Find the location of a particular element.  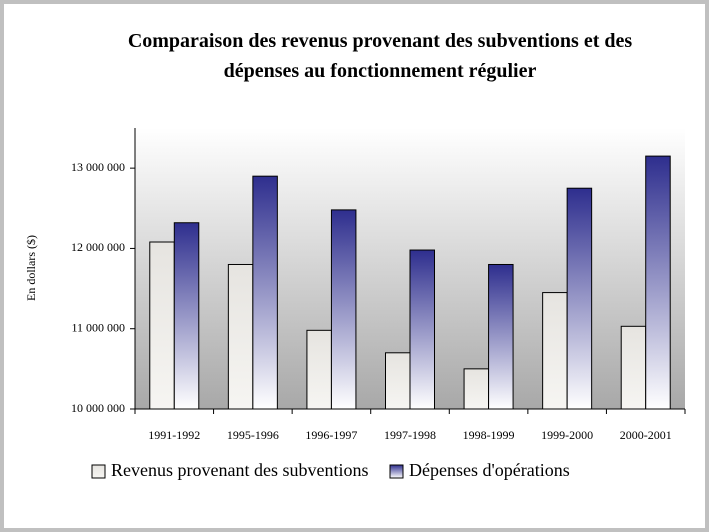

y-axis-label: En dollars ($) is located at coordinates (31, 268).